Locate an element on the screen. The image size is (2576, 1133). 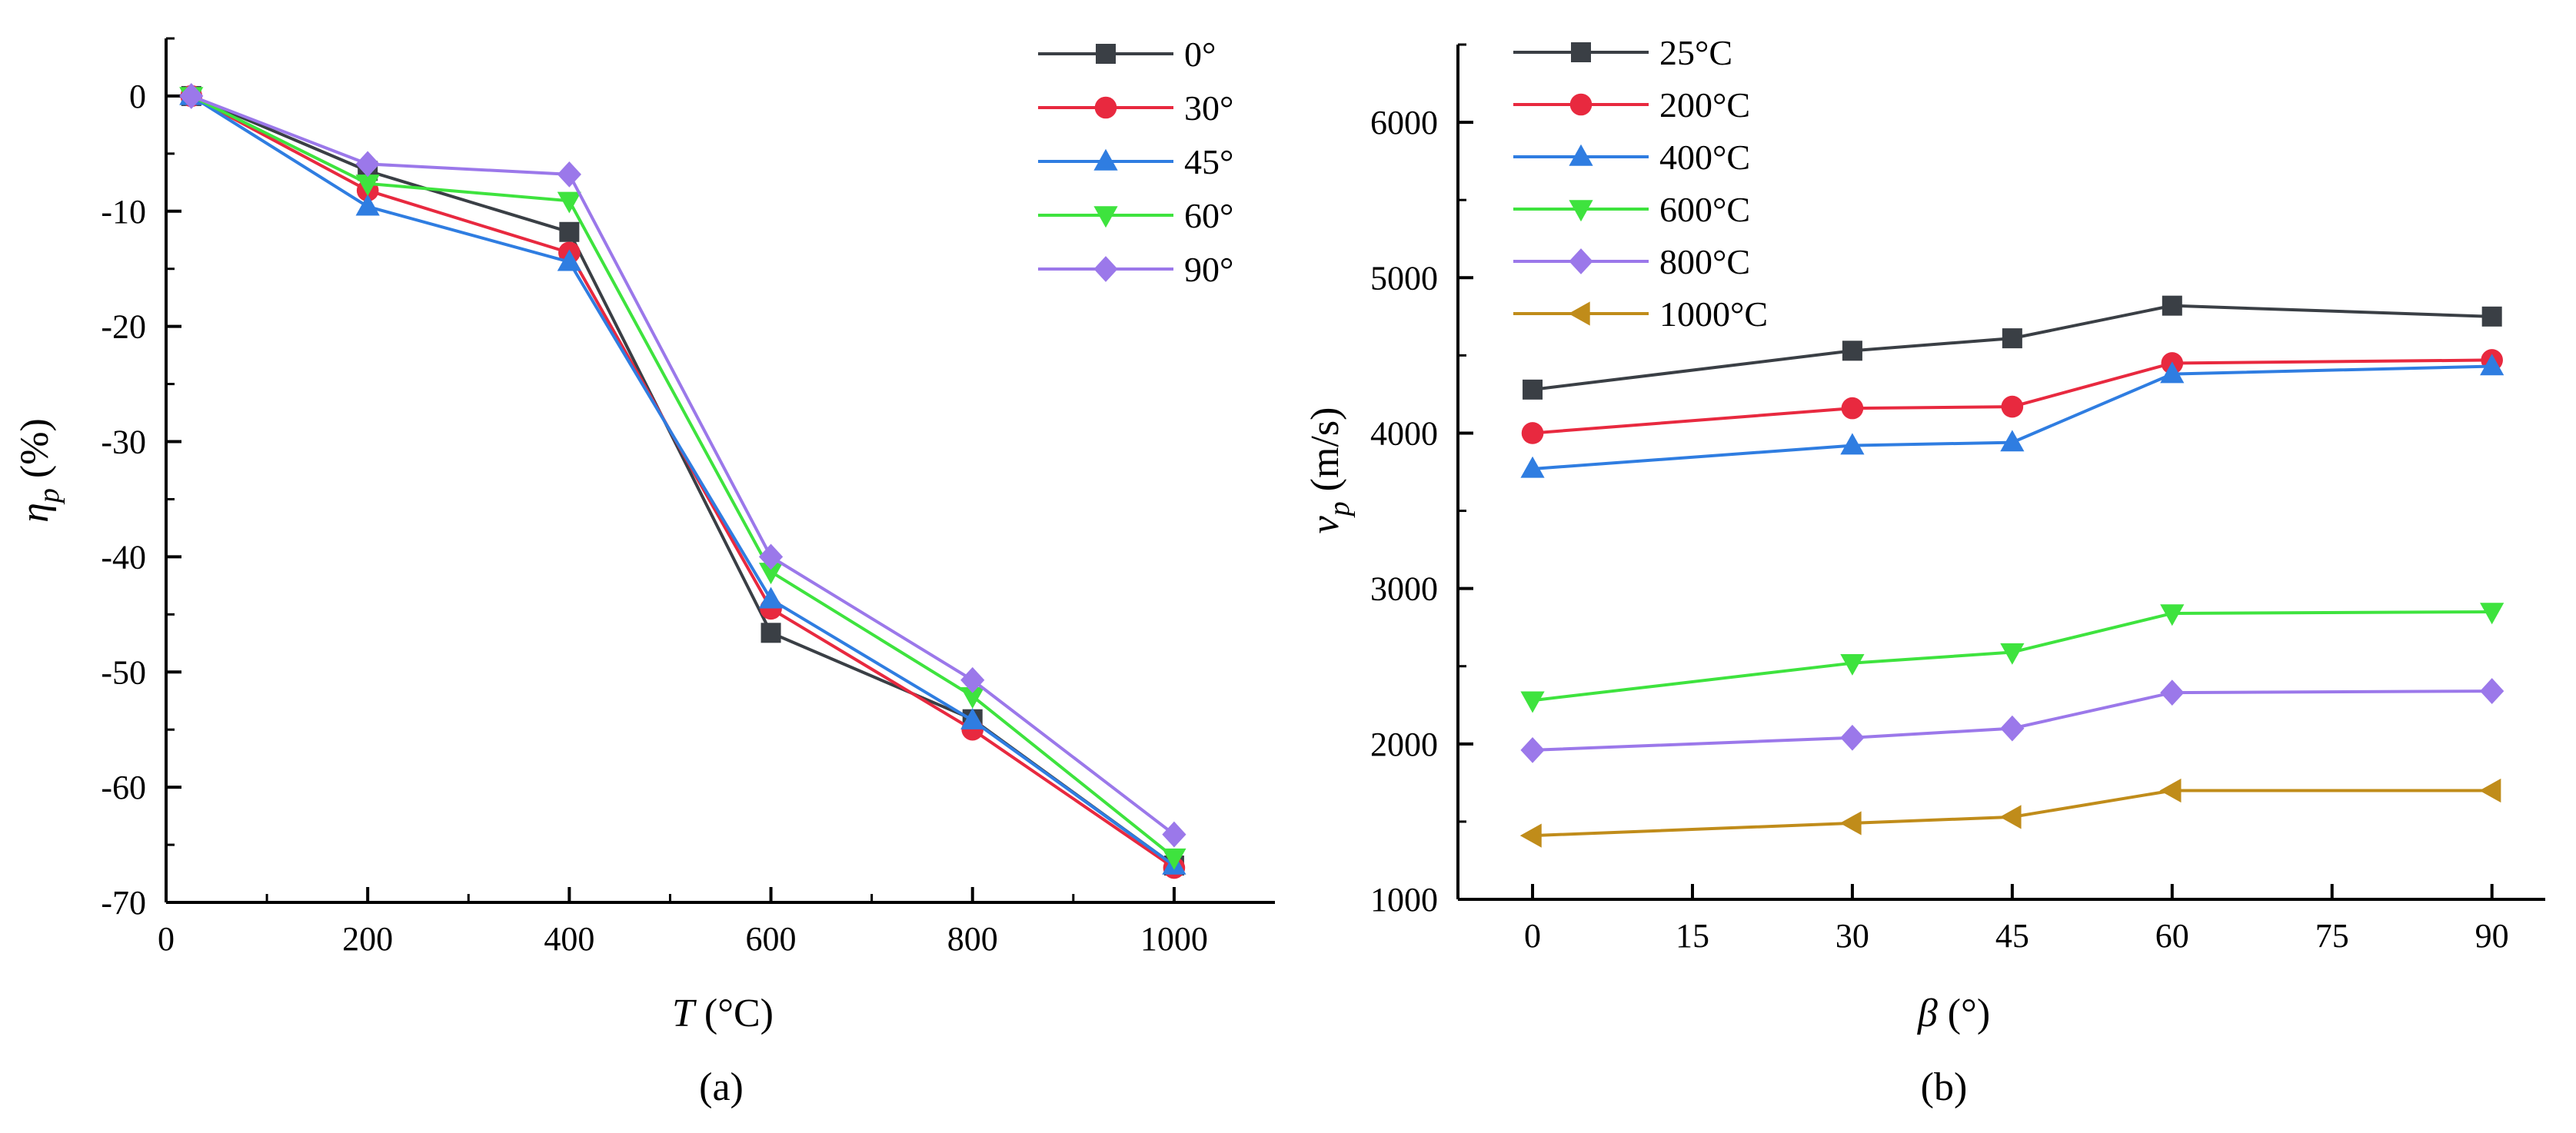
x-tick-label: 90 is located at coordinates (2492, 936).